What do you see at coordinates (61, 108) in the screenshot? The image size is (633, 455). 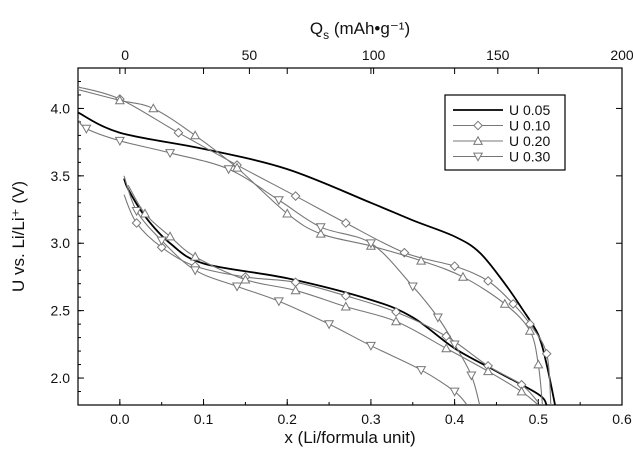 I see `y-tick-label: 4.0` at bounding box center [61, 108].